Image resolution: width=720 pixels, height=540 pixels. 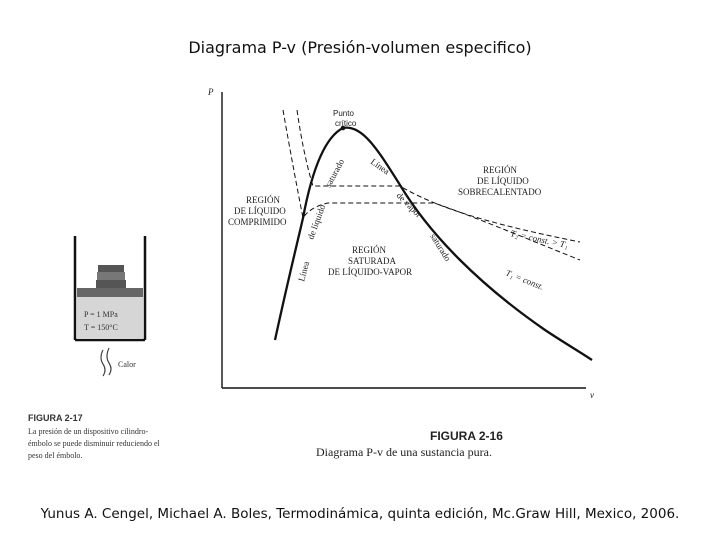 I want to click on figure-2-17-label: FIGURA 2-17, so click(x=55, y=418).